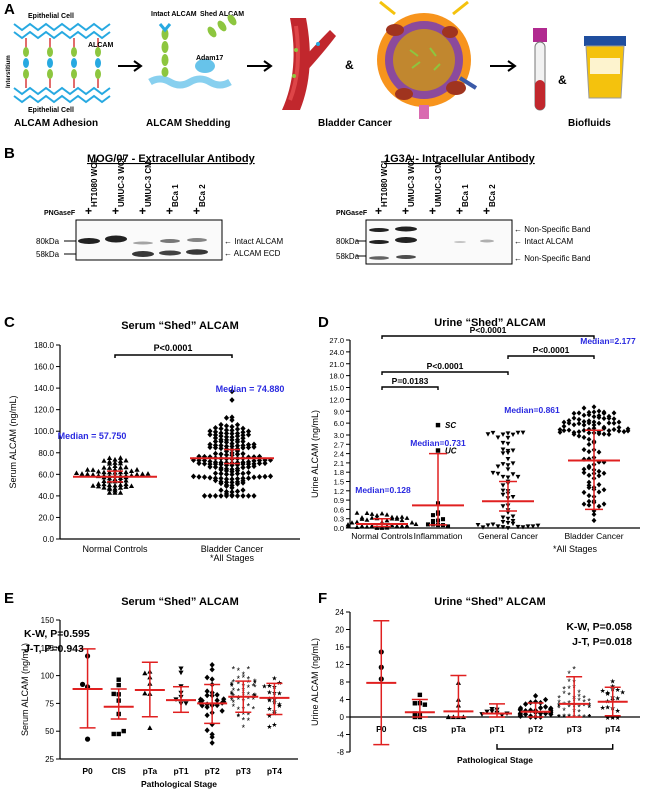 The width and height of the screenshot is (650, 792). What do you see at coordinates (460, 159) in the screenshot?
I see `blot-right-title: 1G3A - Intracellular Antibody` at bounding box center [460, 159].